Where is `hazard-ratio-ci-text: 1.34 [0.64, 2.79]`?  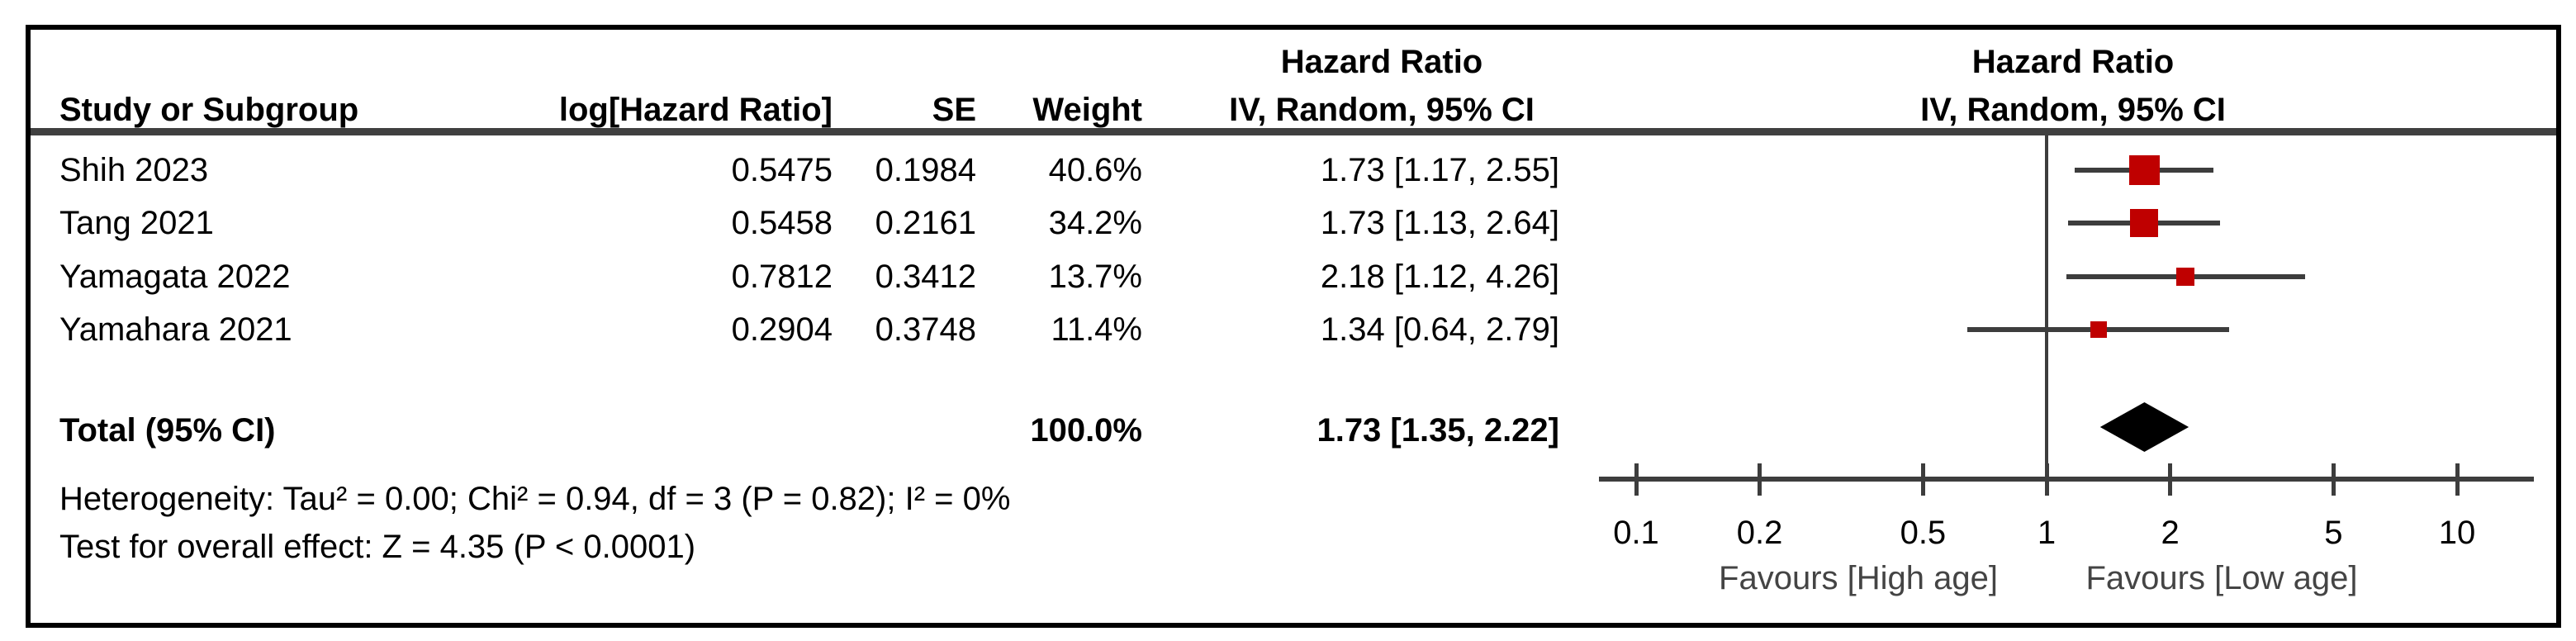 hazard-ratio-ci-text: 1.34 [0.64, 2.79] is located at coordinates (1439, 329).